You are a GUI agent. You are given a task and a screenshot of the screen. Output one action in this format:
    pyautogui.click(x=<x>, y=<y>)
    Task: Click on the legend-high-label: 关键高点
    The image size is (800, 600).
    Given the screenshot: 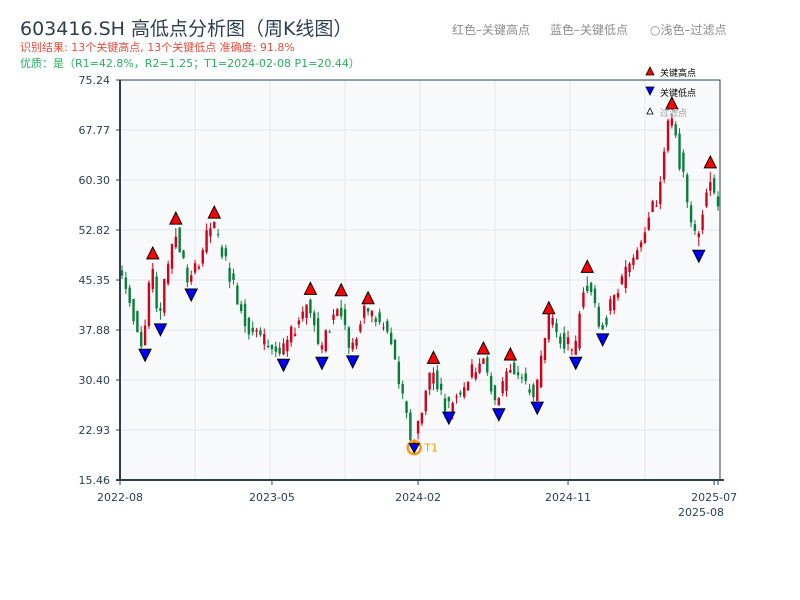 What is the action you would take?
    pyautogui.click(x=678, y=73)
    